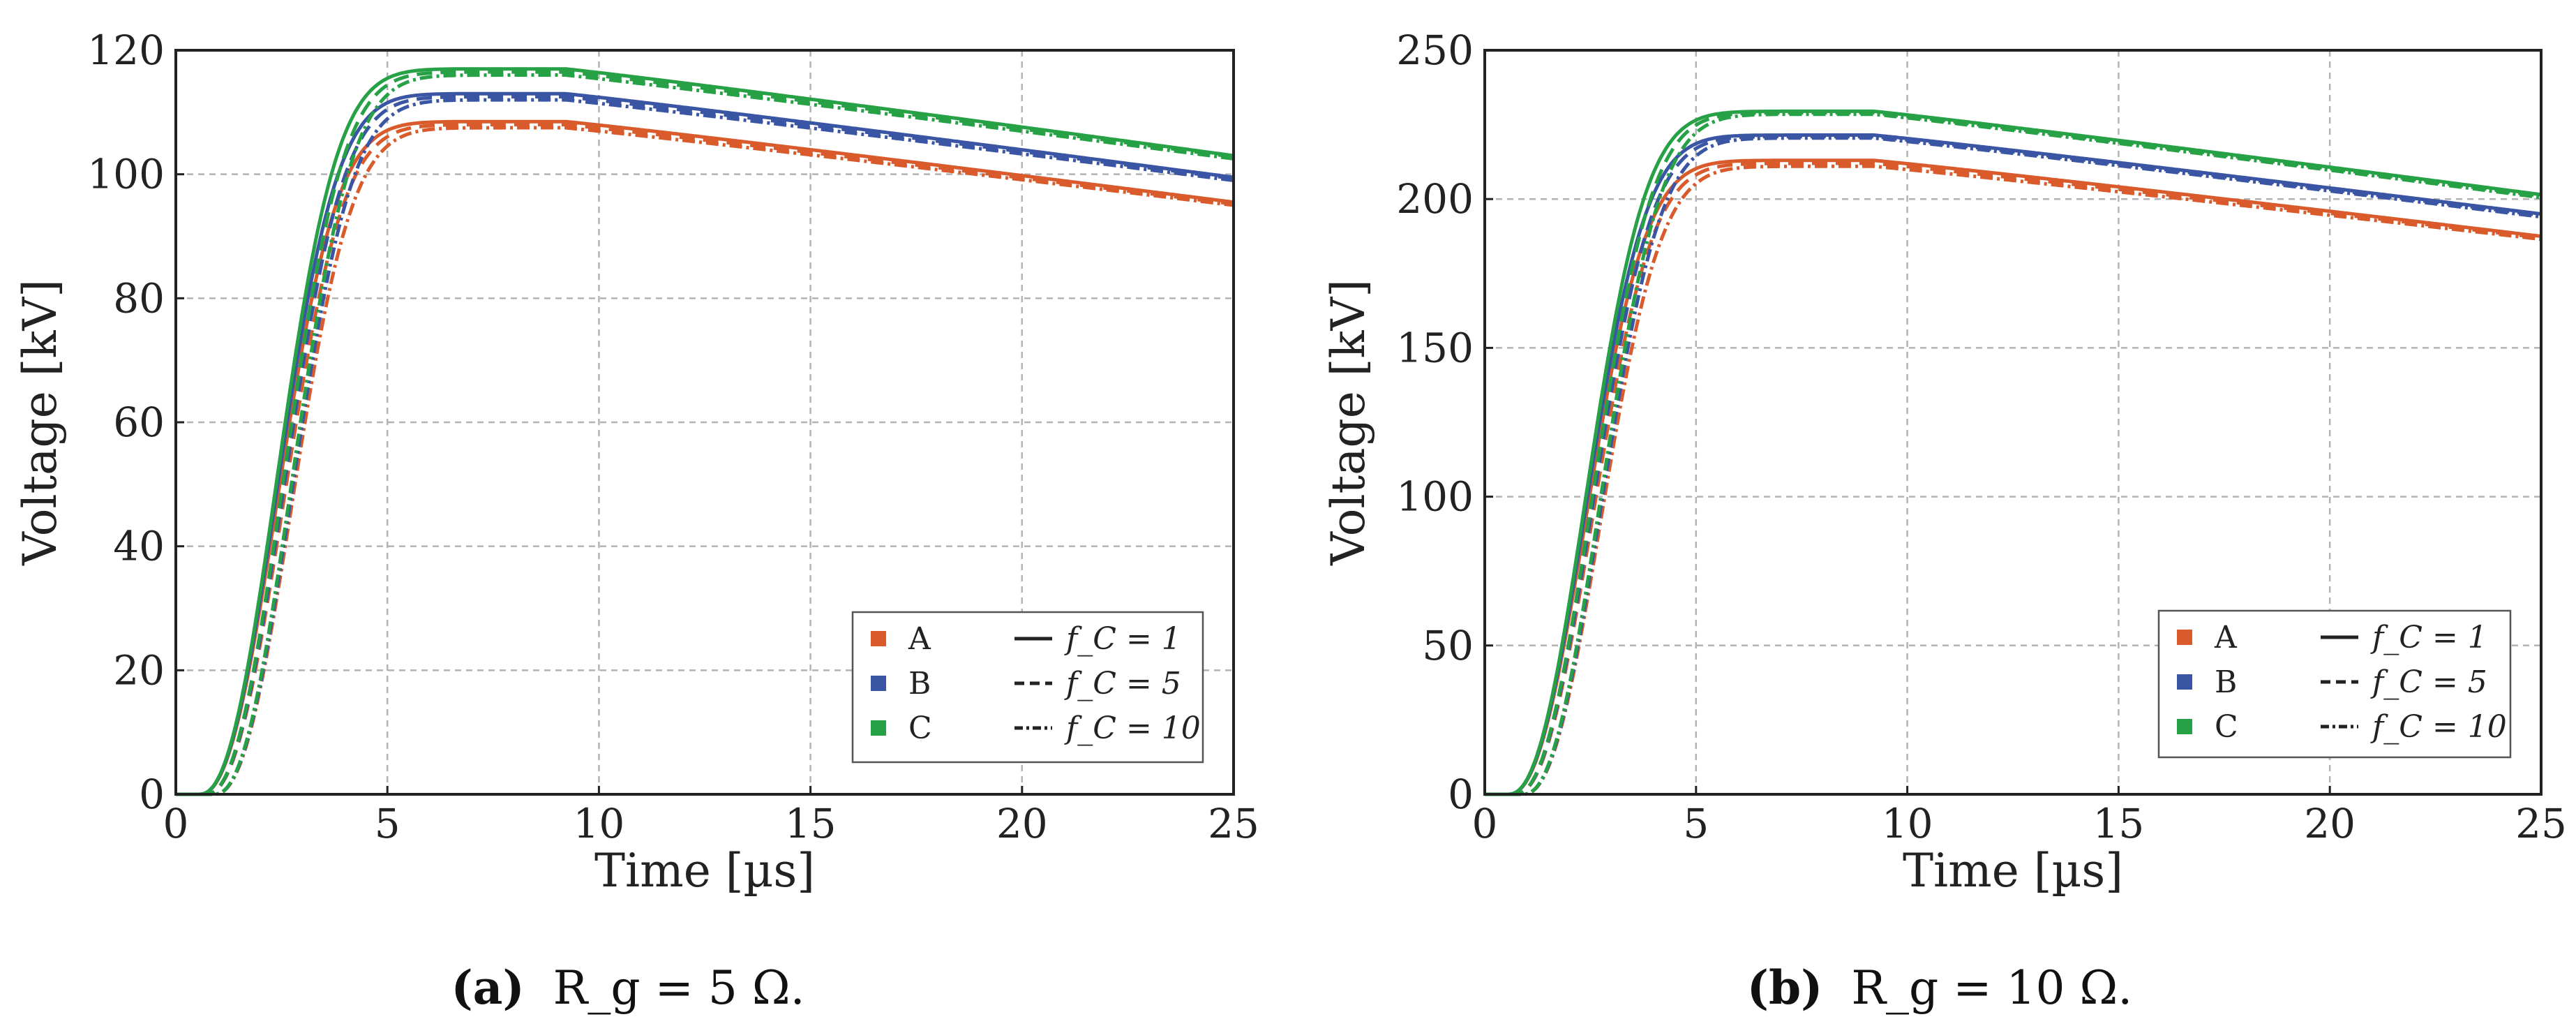  Describe the element at coordinates (2118, 823) in the screenshot. I see `panel-b-x-tick-label: 15` at that location.